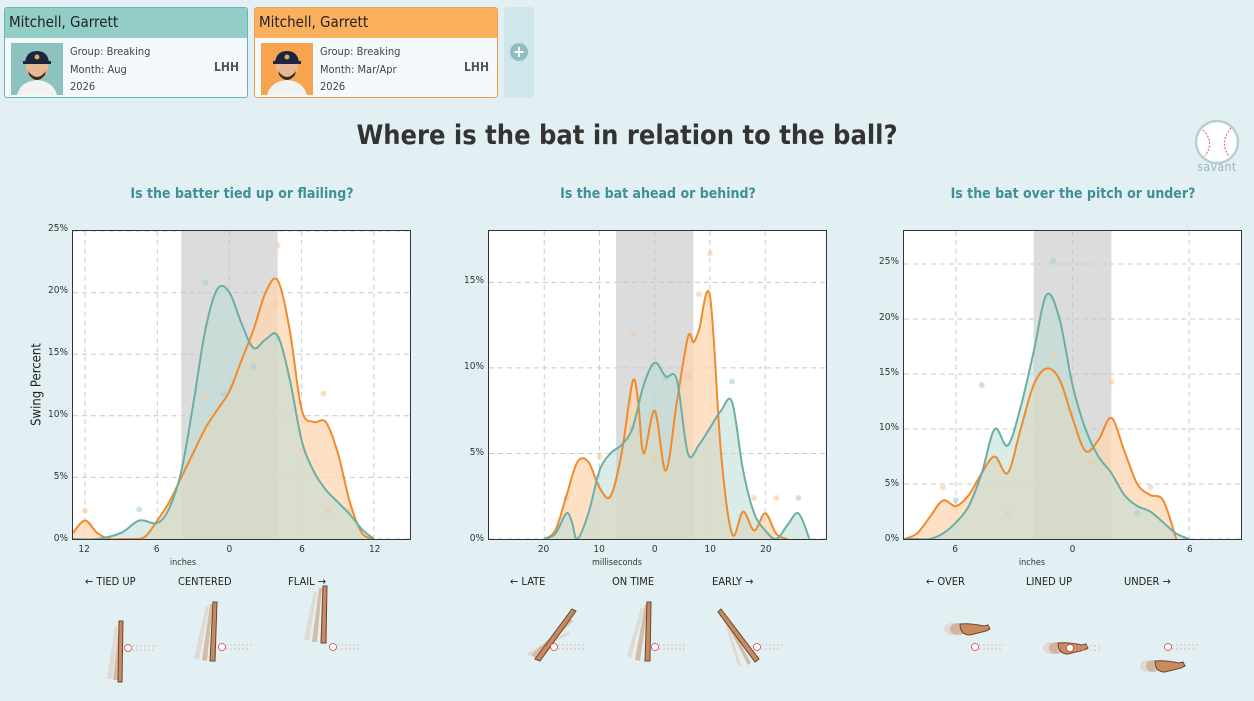 The height and width of the screenshot is (701, 1254). I want to click on direction-label: CENTERED, so click(205, 581).